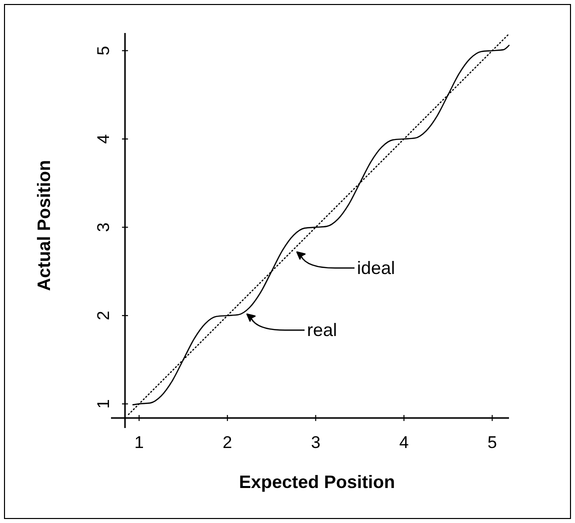 The image size is (575, 523). Describe the element at coordinates (375, 268) in the screenshot. I see `legend-label: ideal` at that location.